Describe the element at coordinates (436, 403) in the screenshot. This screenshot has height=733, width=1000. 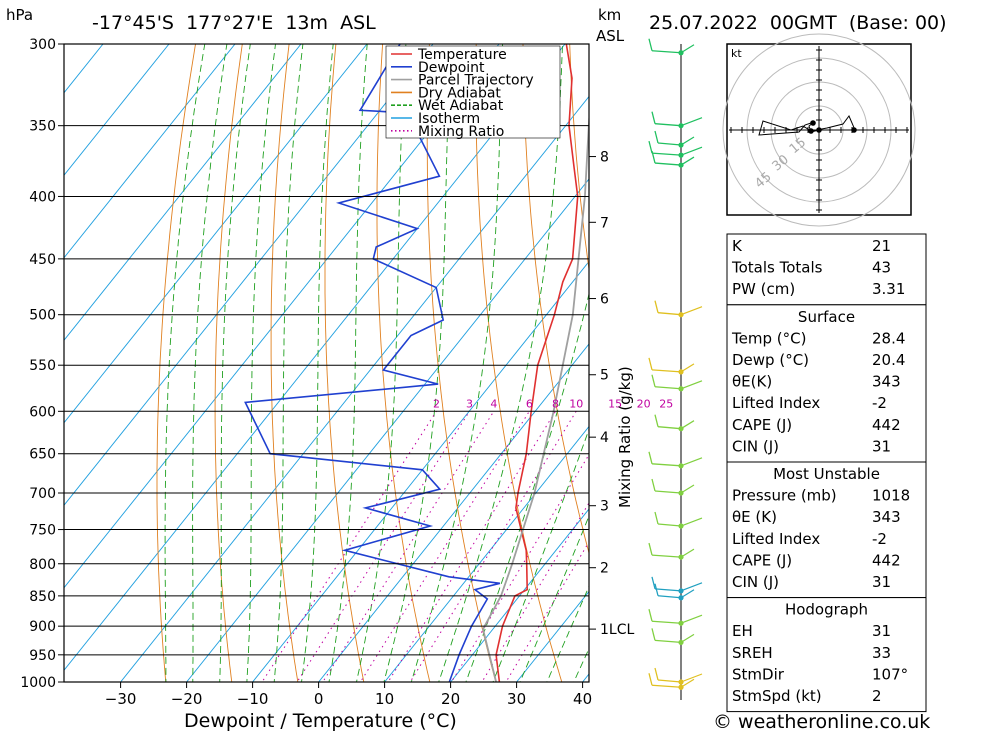
I see `mixing-ratio-label: 2` at that location.